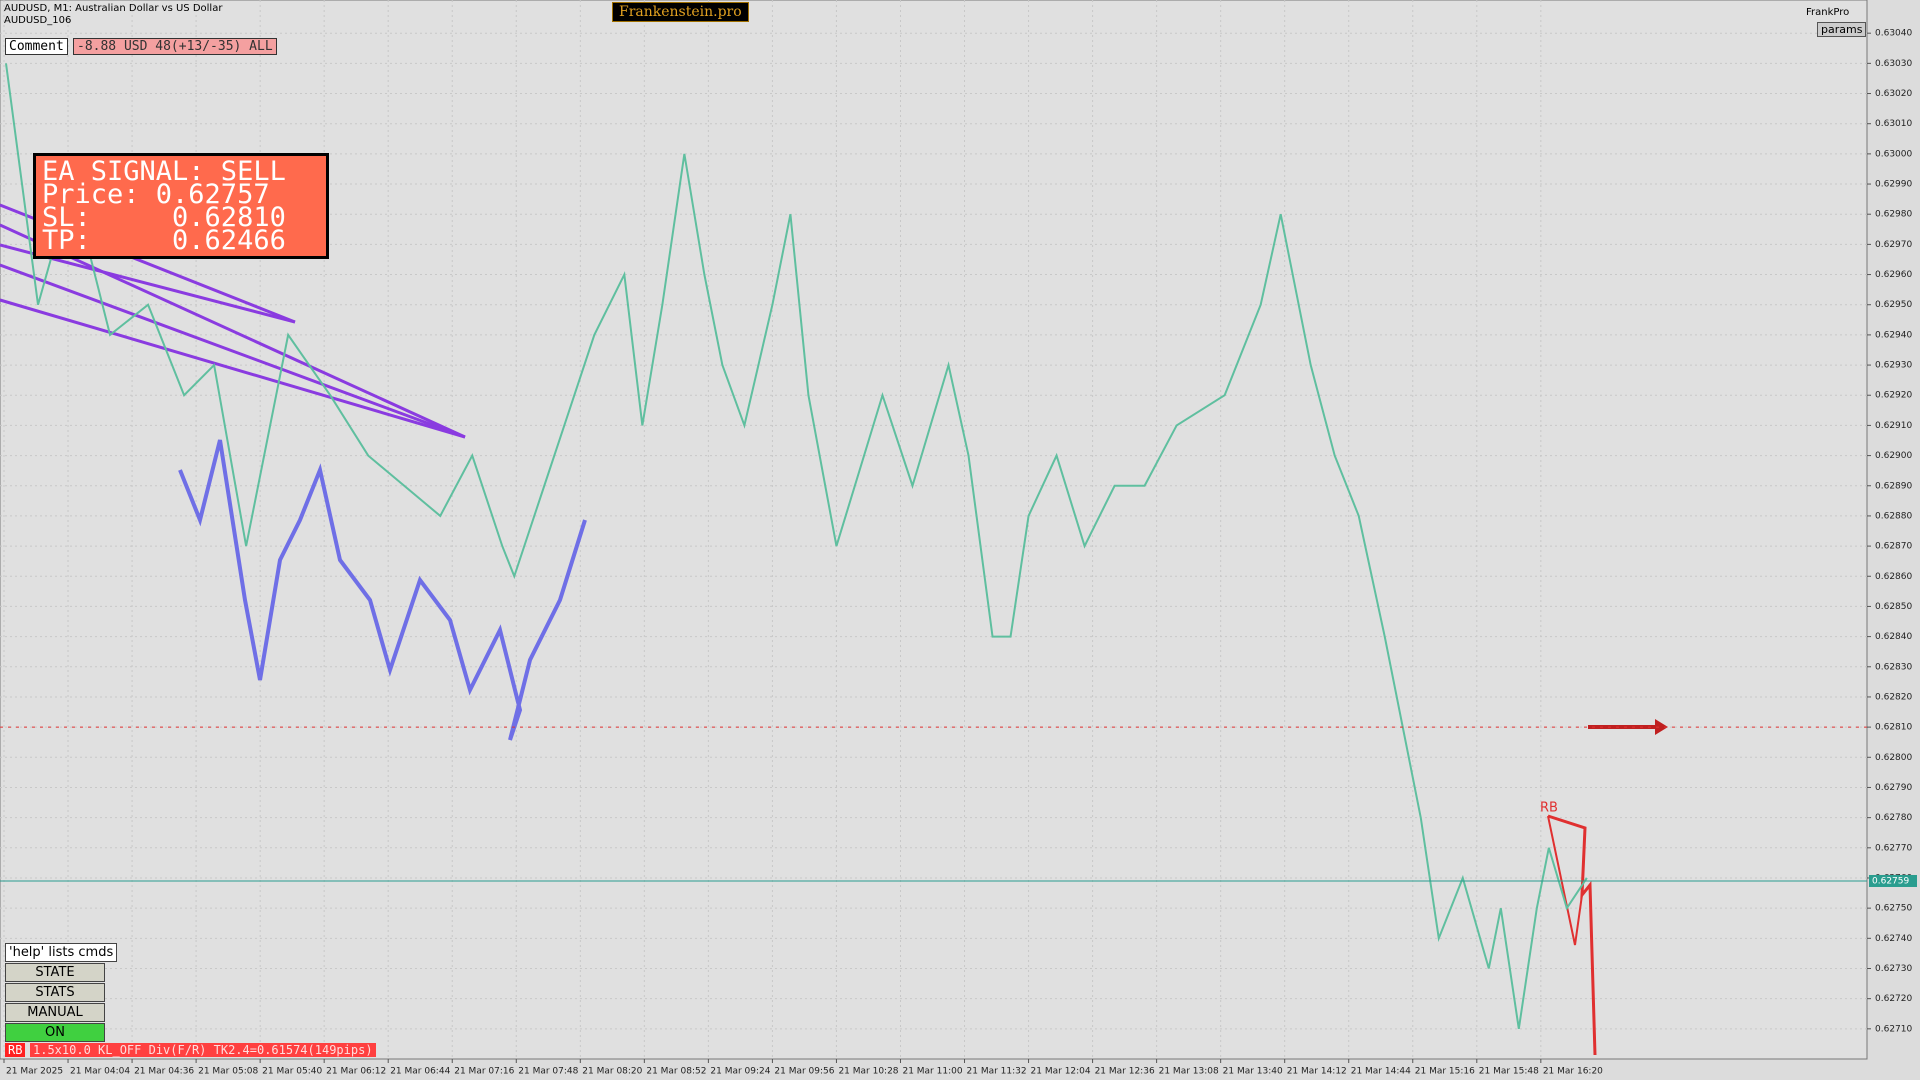 The height and width of the screenshot is (1080, 1920). What do you see at coordinates (1509, 1072) in the screenshot?
I see `x-tick-label: 21 Mar 15:48` at bounding box center [1509, 1072].